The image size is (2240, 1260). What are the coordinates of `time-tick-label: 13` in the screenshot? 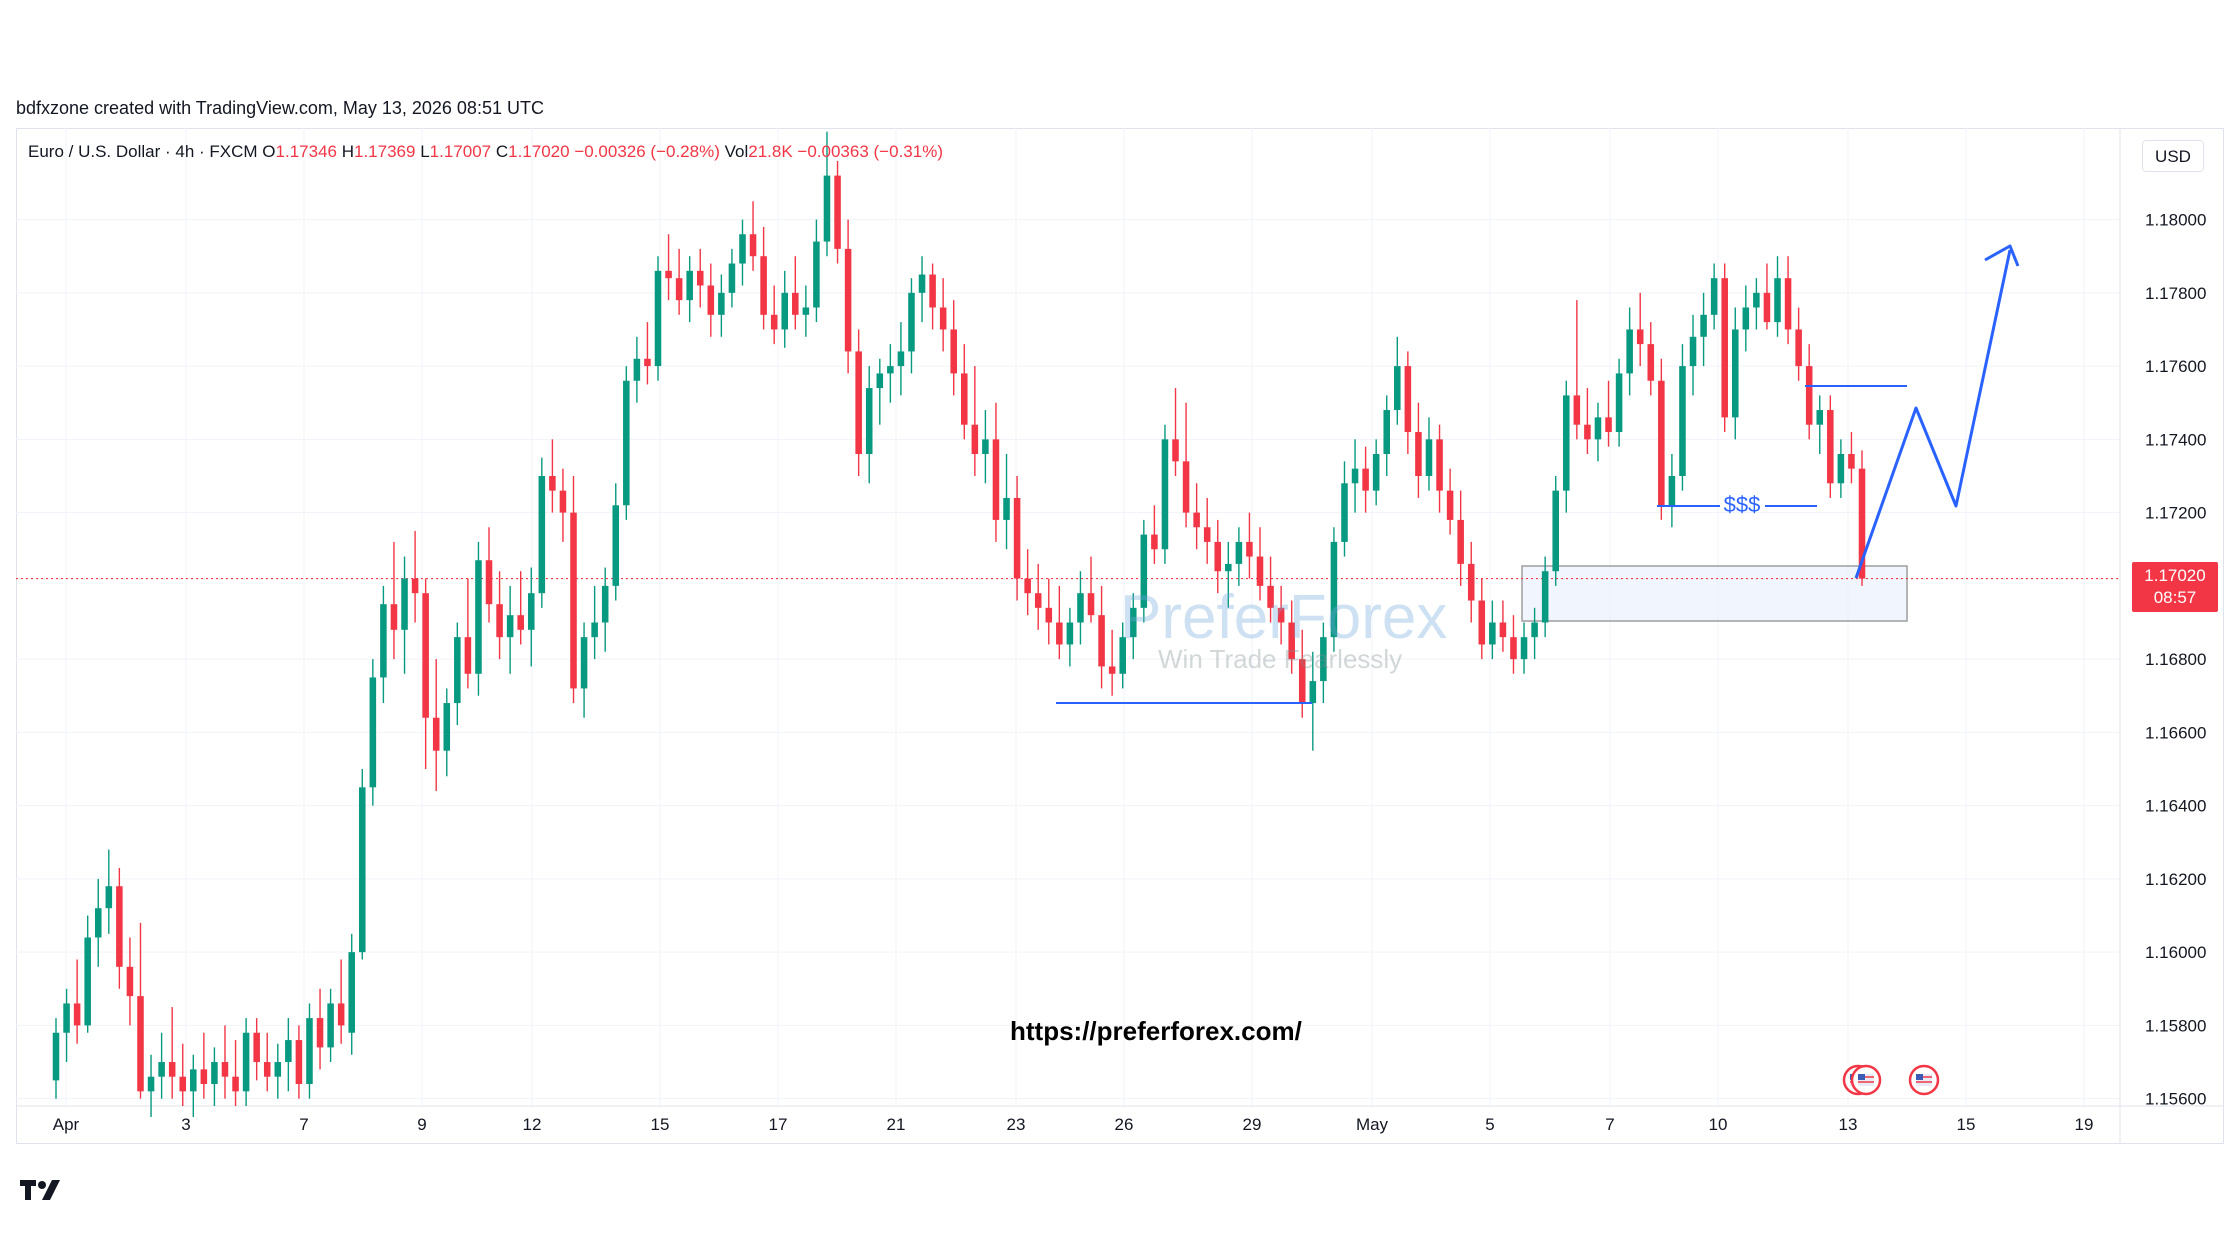 It's located at (1848, 1124).